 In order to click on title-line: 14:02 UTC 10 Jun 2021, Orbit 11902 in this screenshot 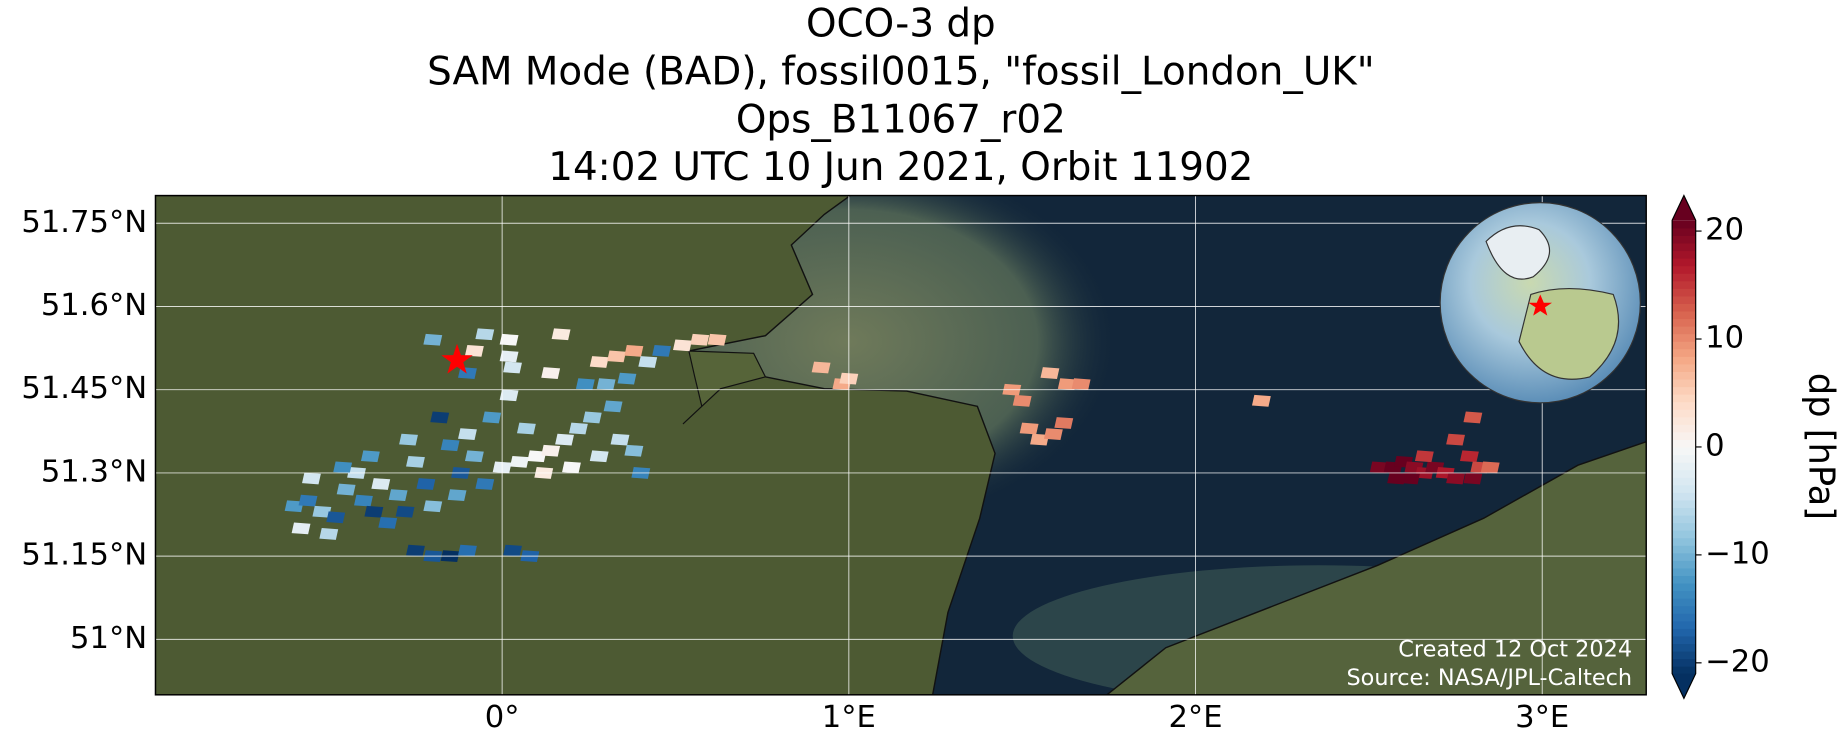, I will do `click(900, 167)`.